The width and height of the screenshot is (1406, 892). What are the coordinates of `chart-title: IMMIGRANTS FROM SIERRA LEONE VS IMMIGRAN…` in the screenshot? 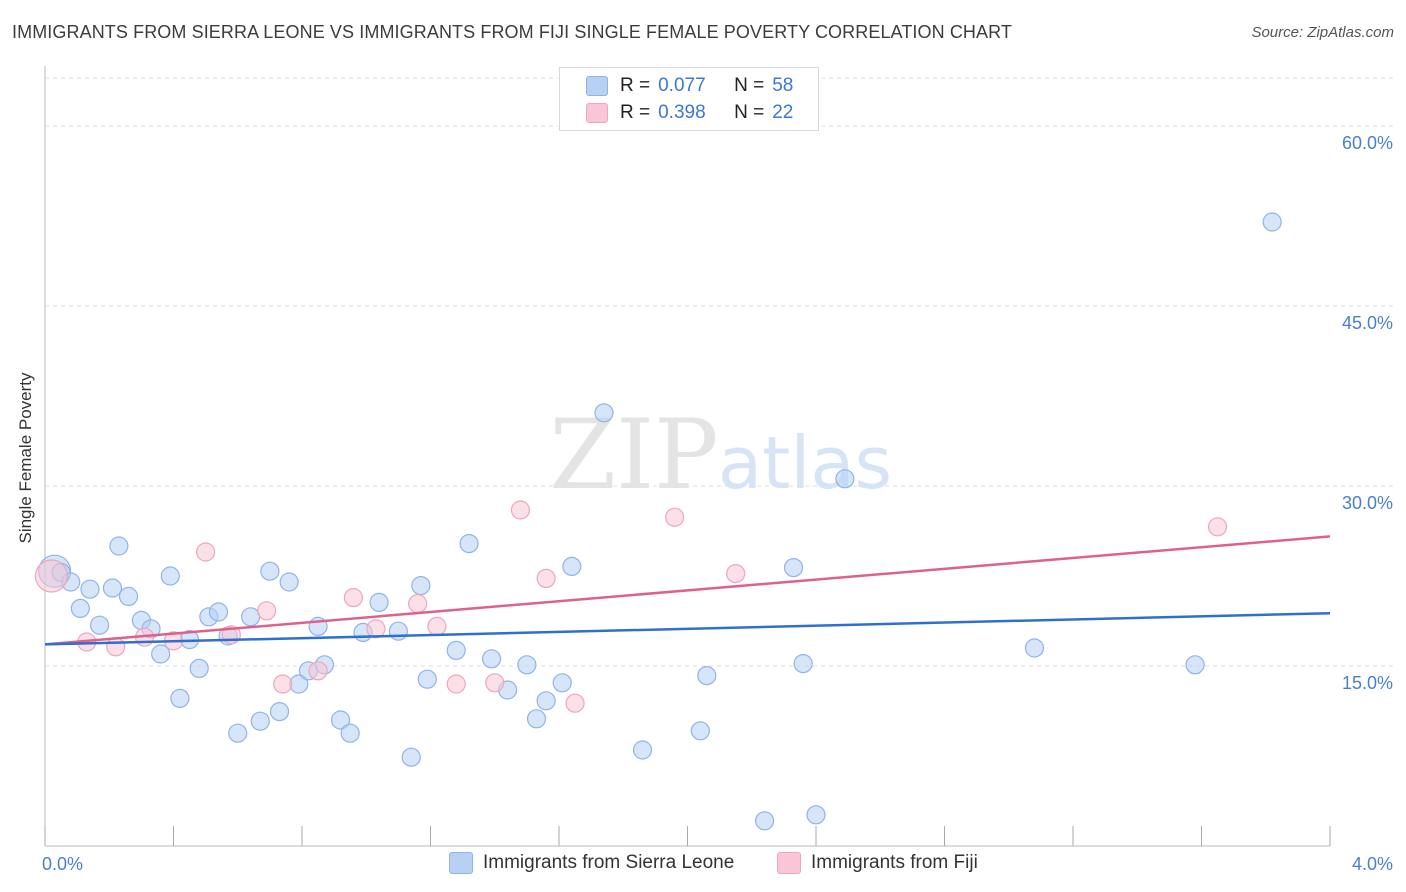 It's located at (512, 32).